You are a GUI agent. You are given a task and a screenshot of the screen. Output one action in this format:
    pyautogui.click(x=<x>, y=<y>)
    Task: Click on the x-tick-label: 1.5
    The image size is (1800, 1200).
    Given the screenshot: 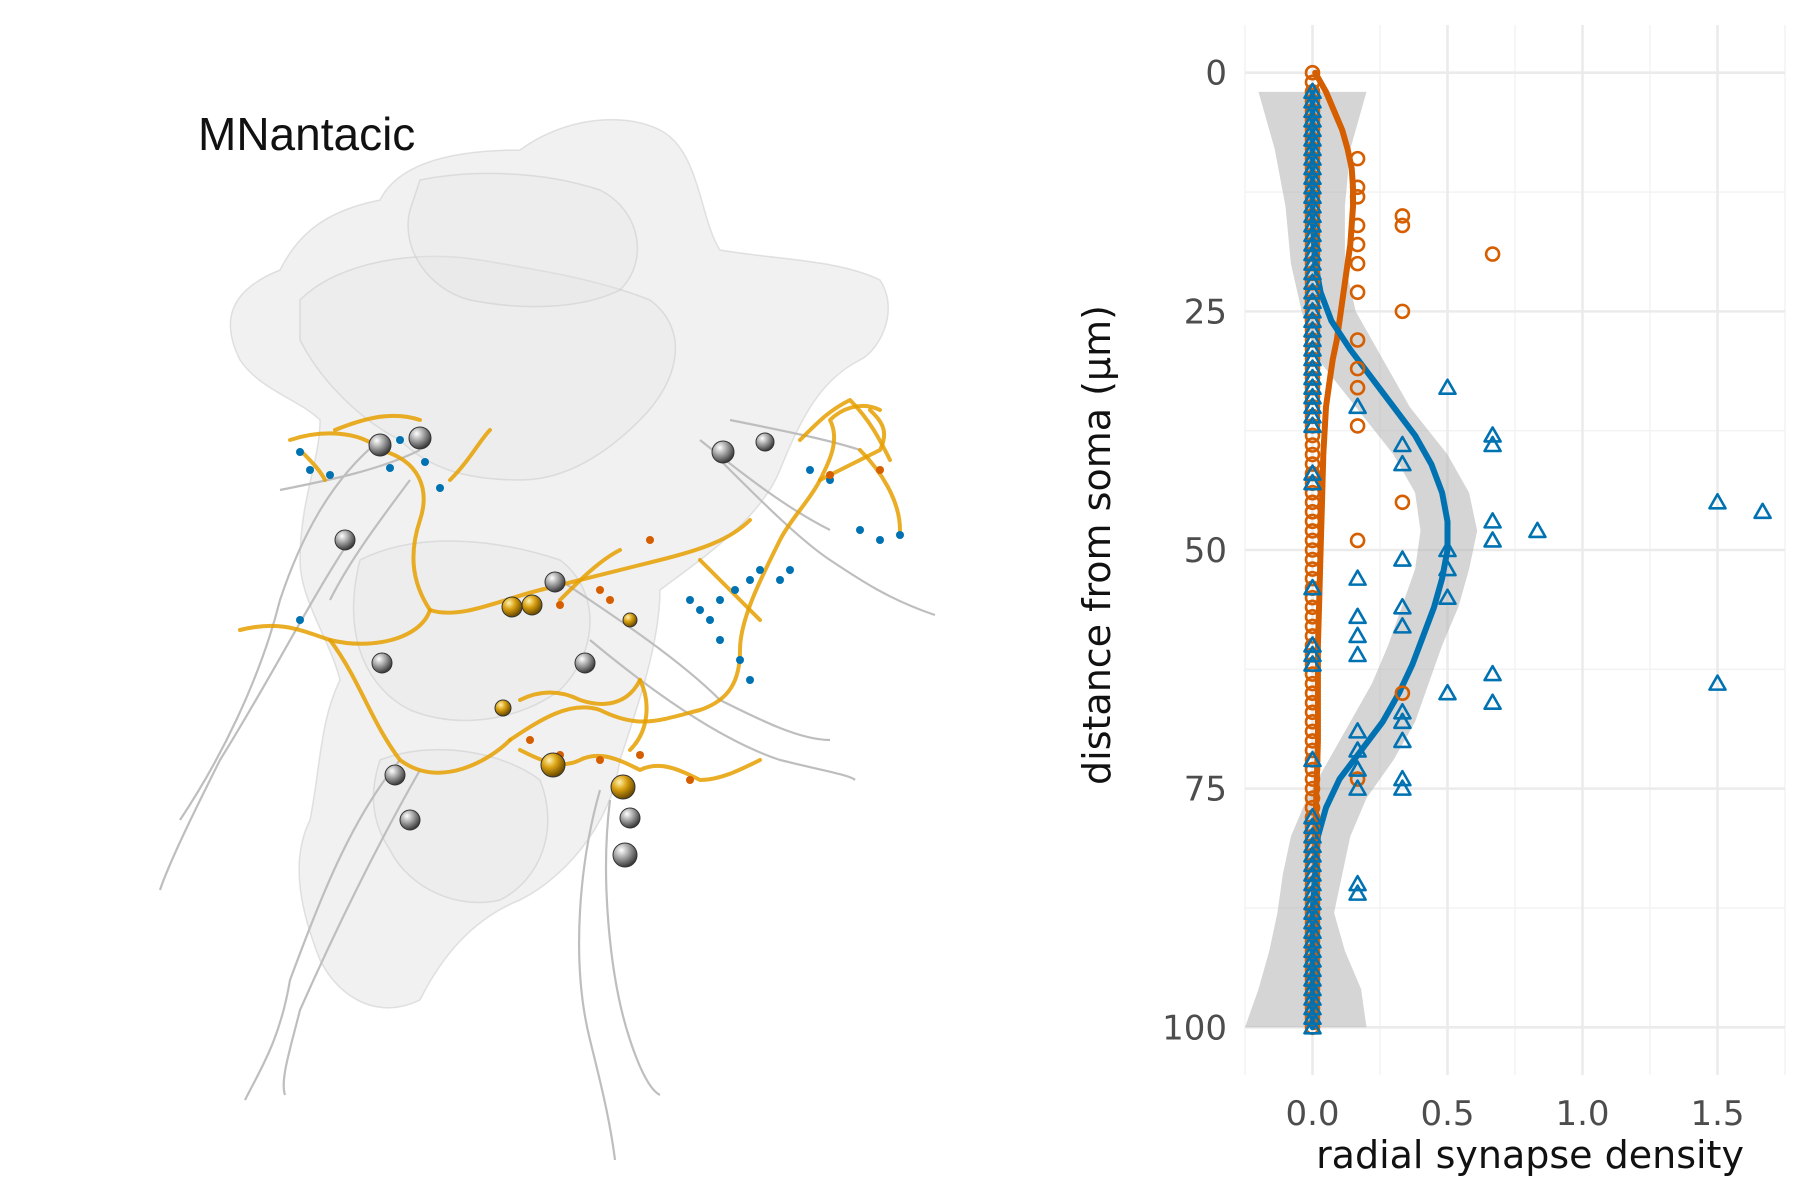 What is the action you would take?
    pyautogui.click(x=1717, y=1114)
    